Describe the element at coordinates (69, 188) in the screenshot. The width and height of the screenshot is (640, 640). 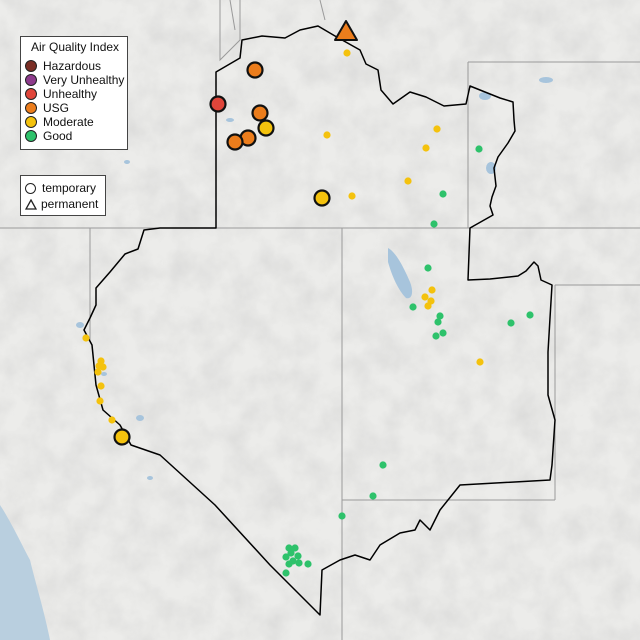
I see `legend-label: temporary` at that location.